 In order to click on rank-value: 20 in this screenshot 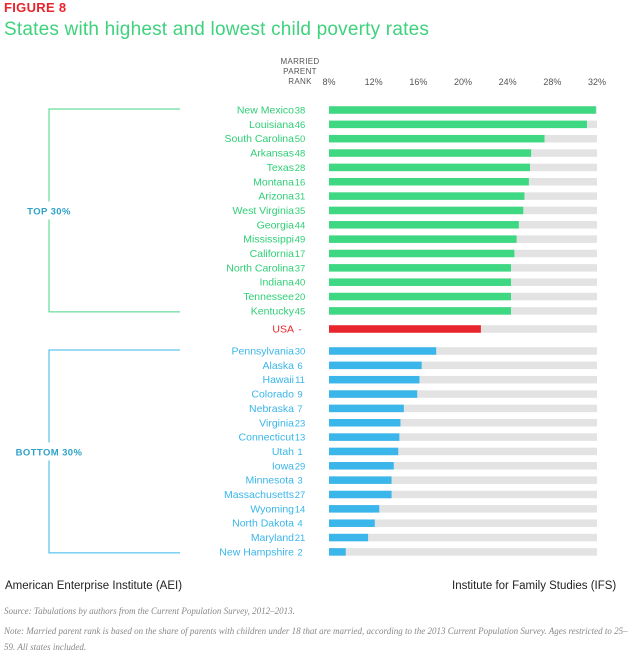, I will do `click(300, 297)`.